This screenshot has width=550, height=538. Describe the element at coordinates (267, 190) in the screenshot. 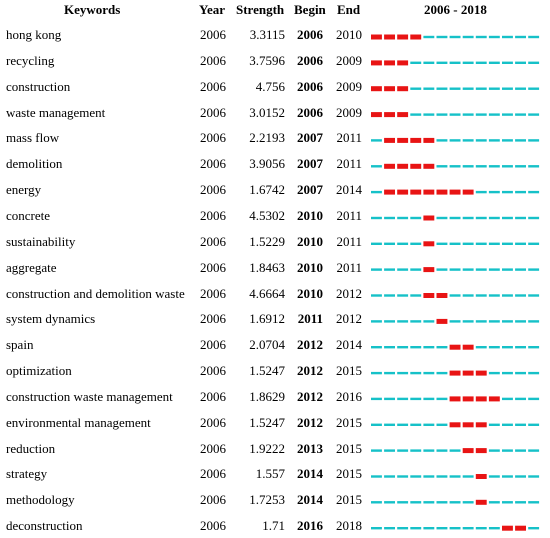

I see `strength-cell: 1.6742` at that location.